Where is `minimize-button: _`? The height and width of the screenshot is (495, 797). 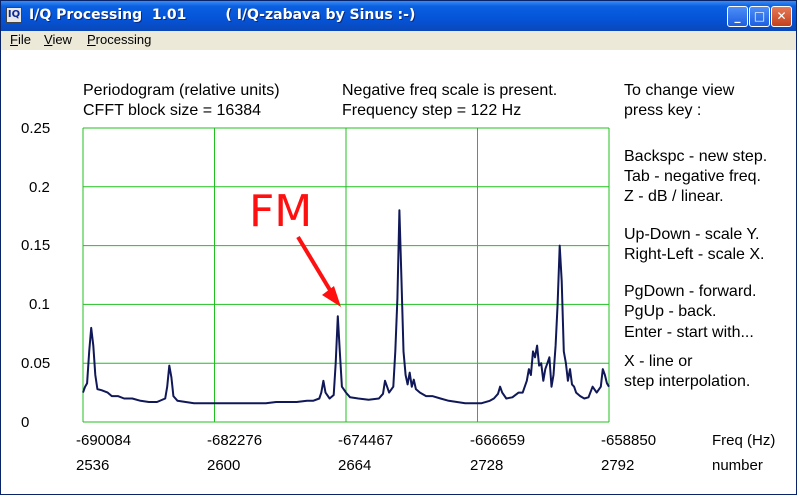
minimize-button: _ is located at coordinates (737, 16).